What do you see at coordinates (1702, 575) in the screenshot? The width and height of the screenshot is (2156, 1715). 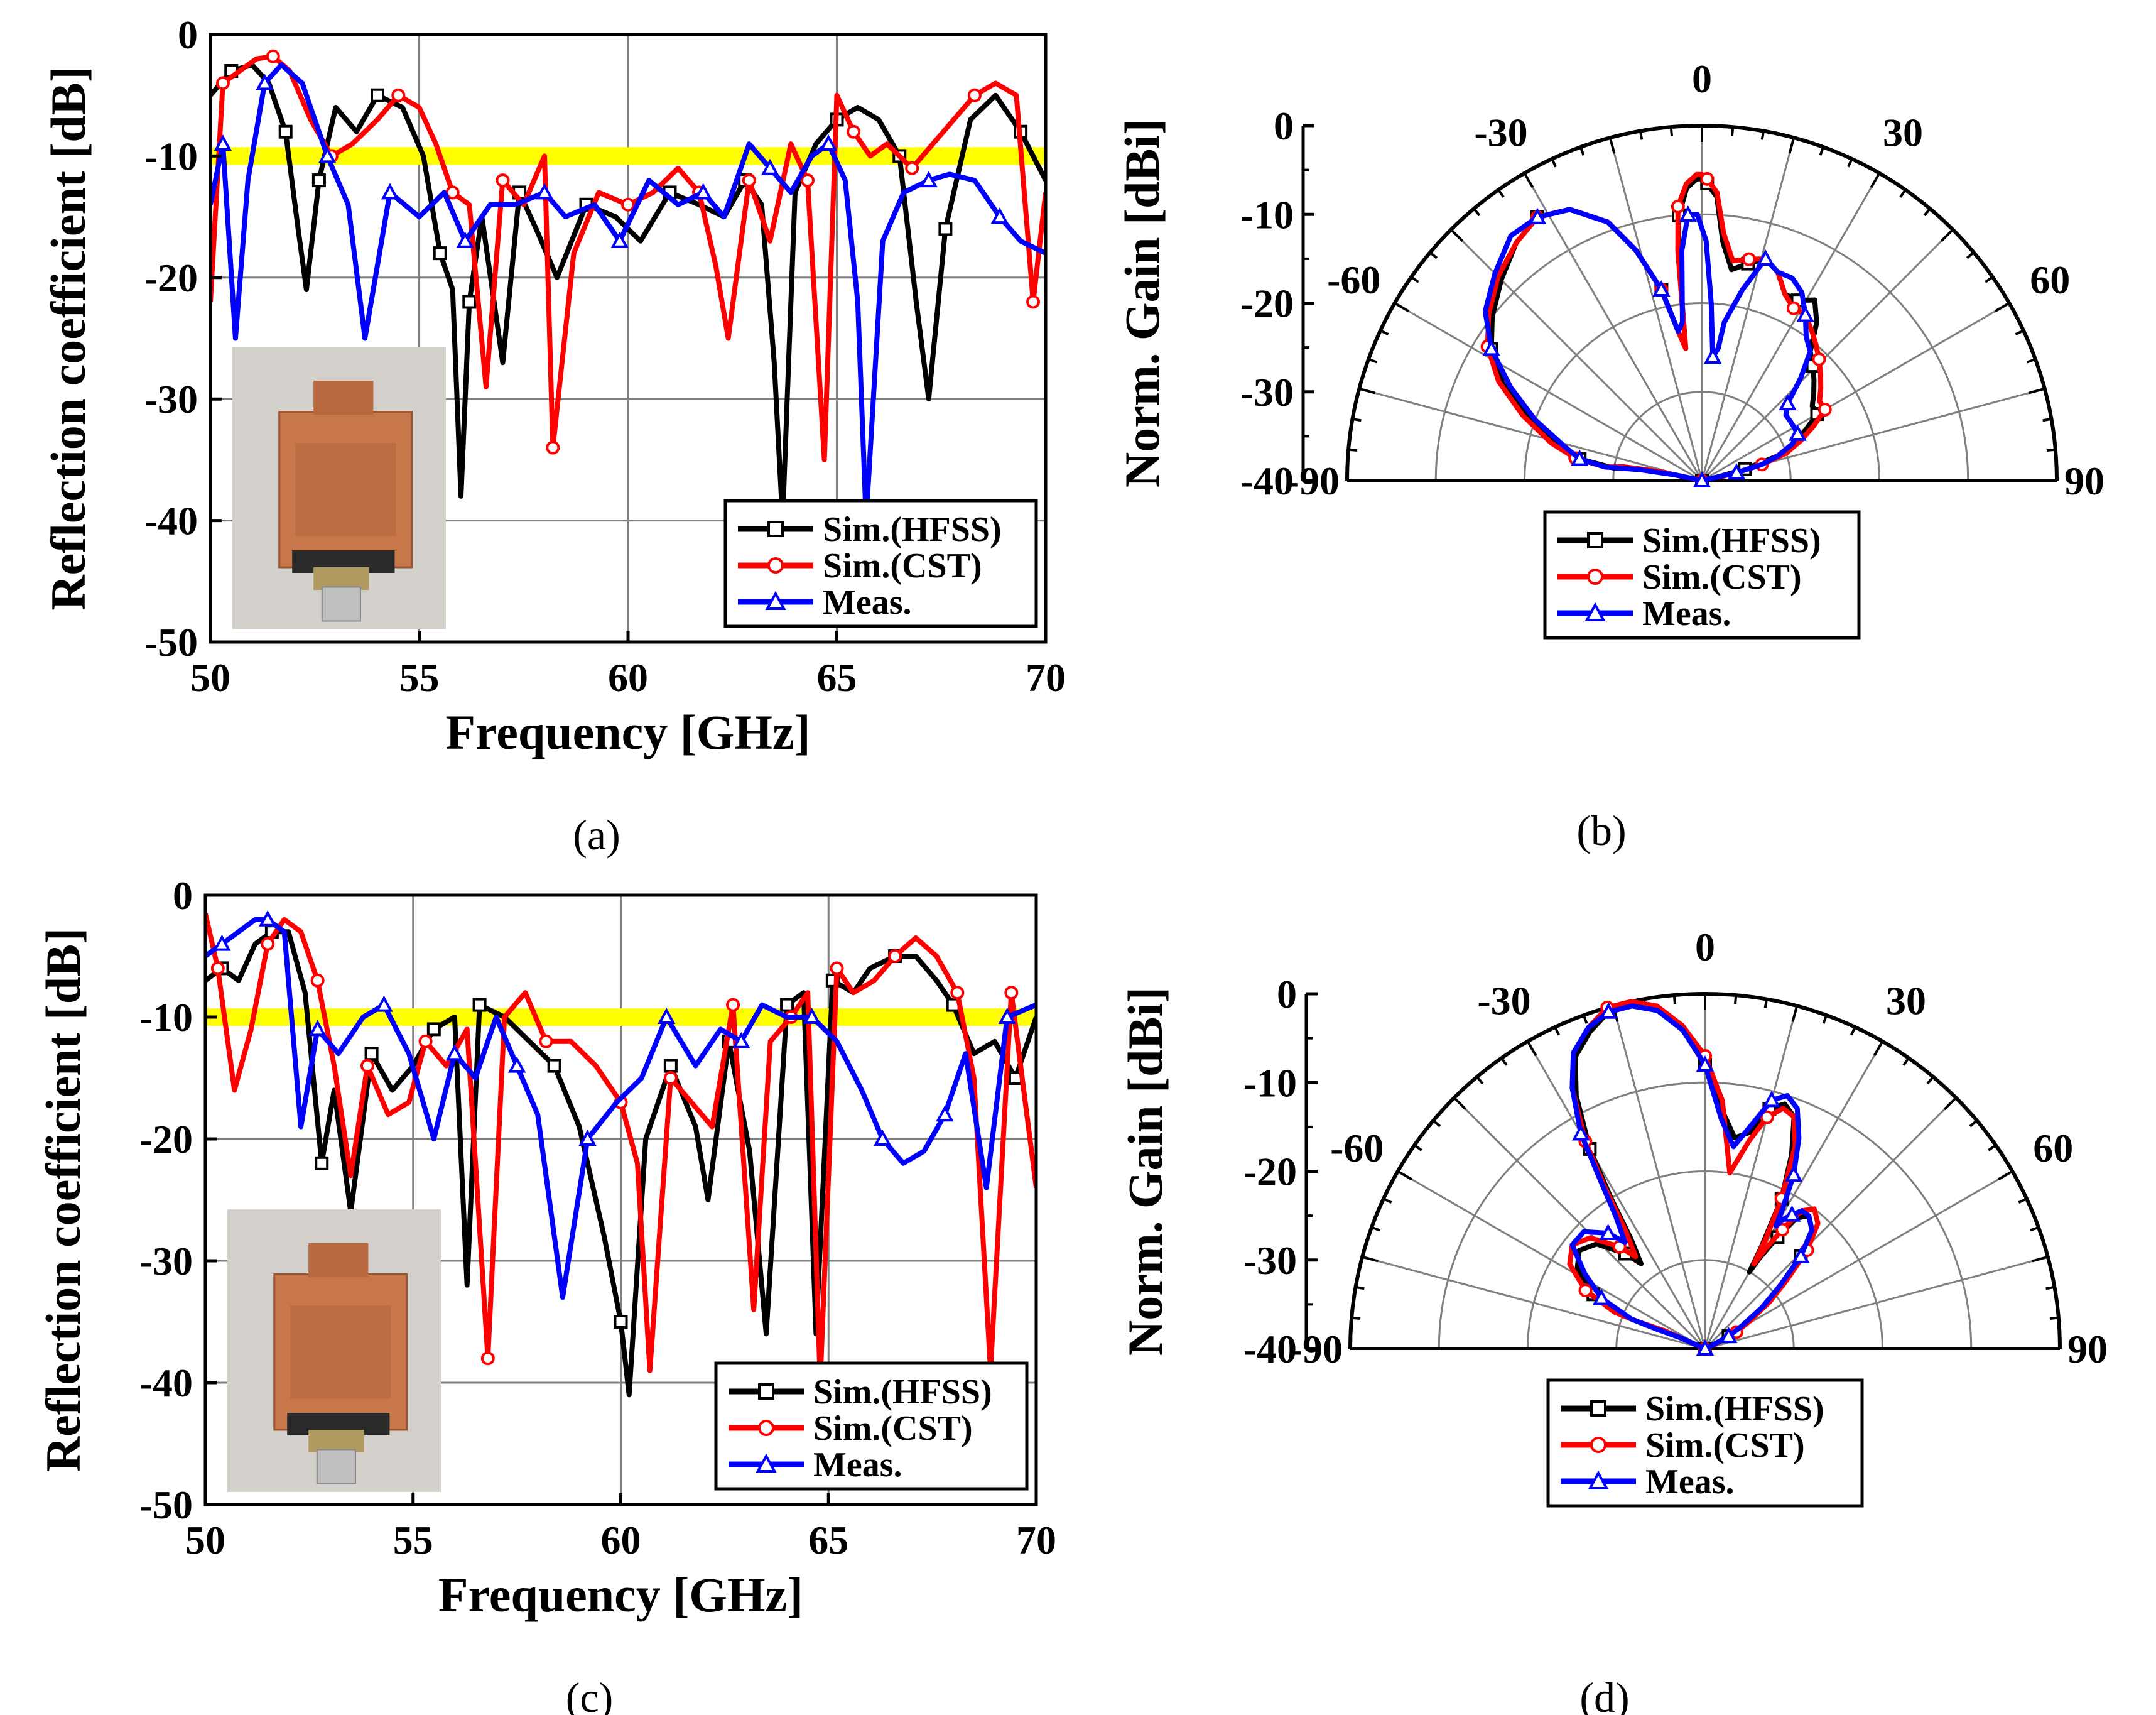 I see `legend: Sim.(HFSS)Sim.(CST)Meas.` at bounding box center [1702, 575].